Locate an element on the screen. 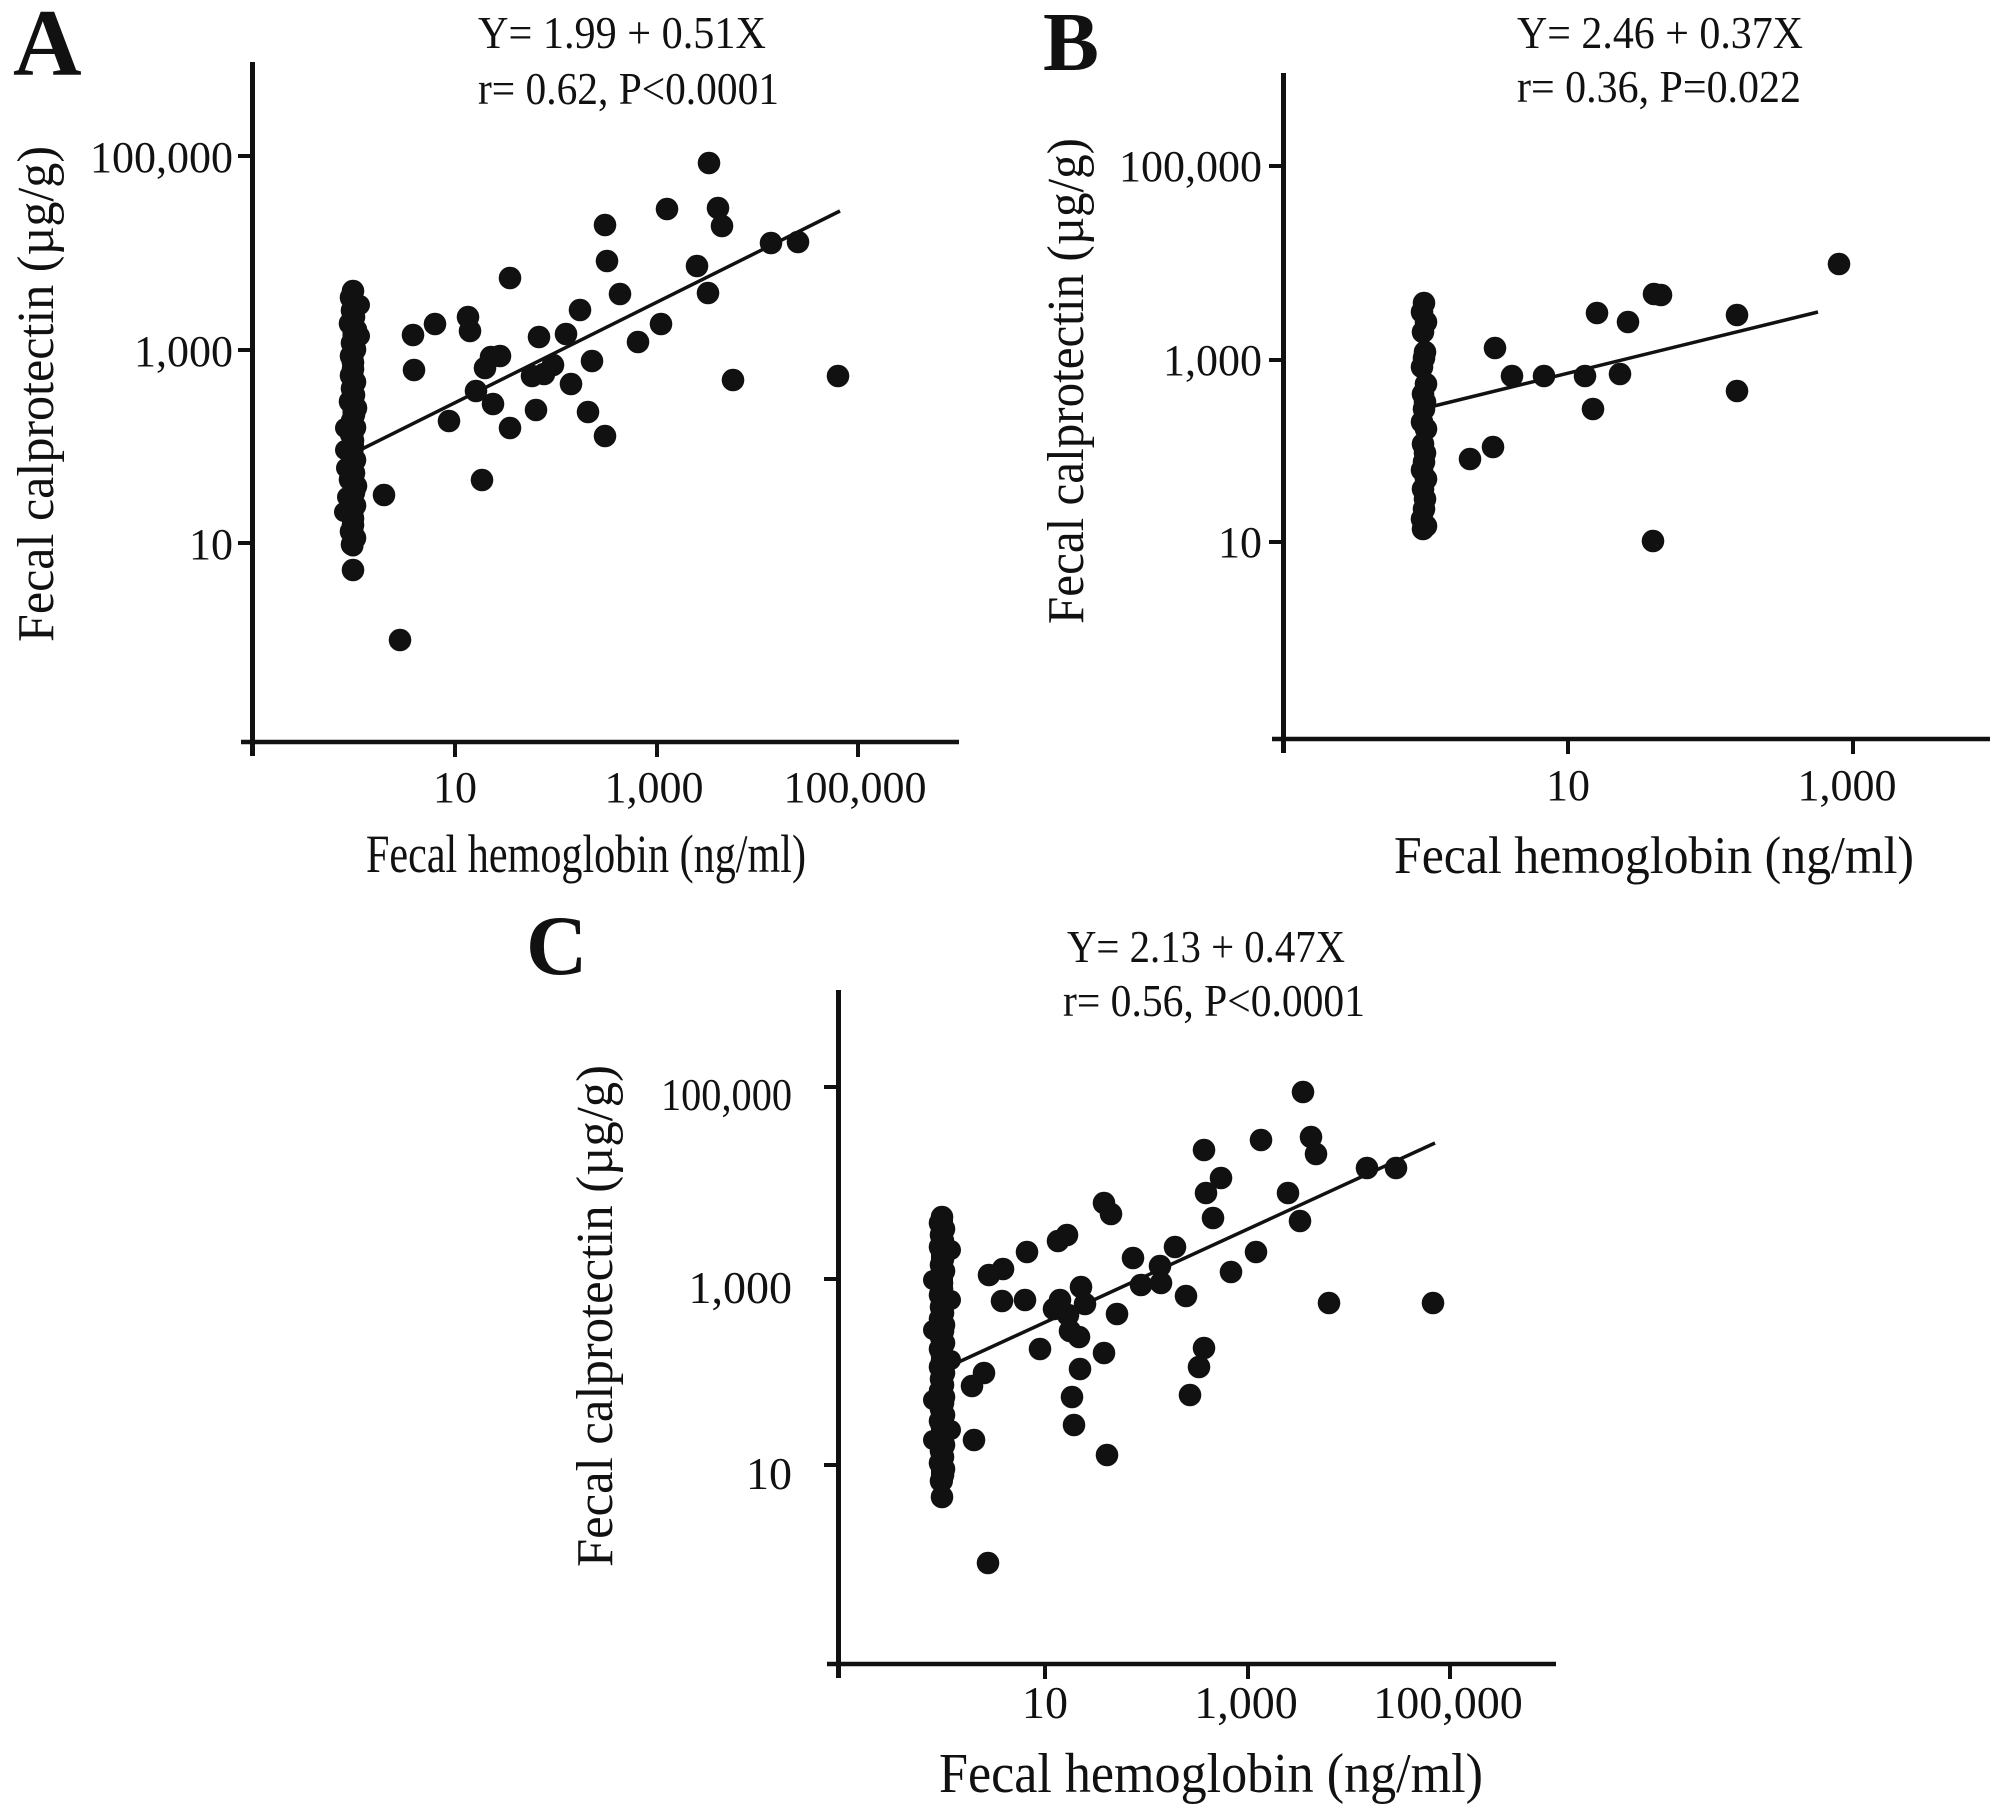 The width and height of the screenshot is (2008, 1814). svg-text: r= 0.62, P<0.0001 is located at coordinates (628, 88).